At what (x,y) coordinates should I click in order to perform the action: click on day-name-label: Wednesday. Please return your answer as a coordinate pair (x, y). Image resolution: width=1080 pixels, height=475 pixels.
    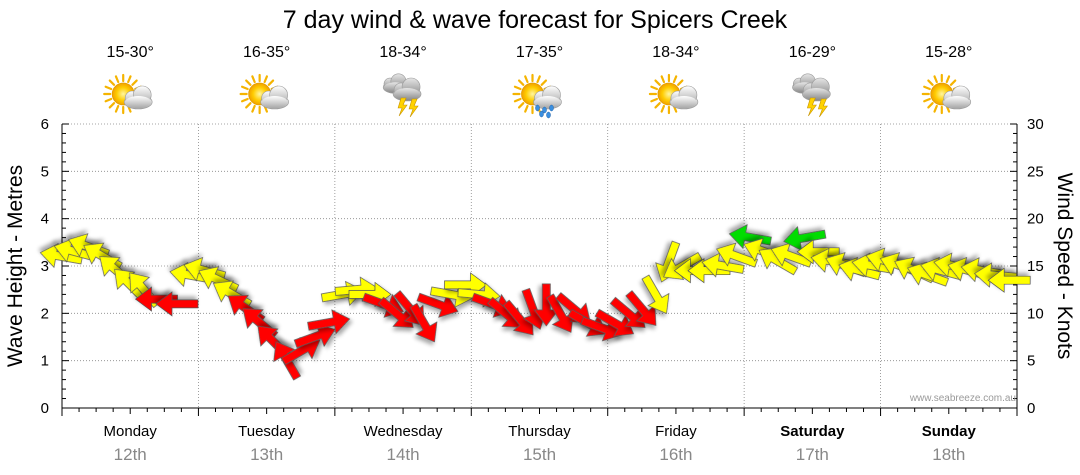
    Looking at the image, I should click on (403, 431).